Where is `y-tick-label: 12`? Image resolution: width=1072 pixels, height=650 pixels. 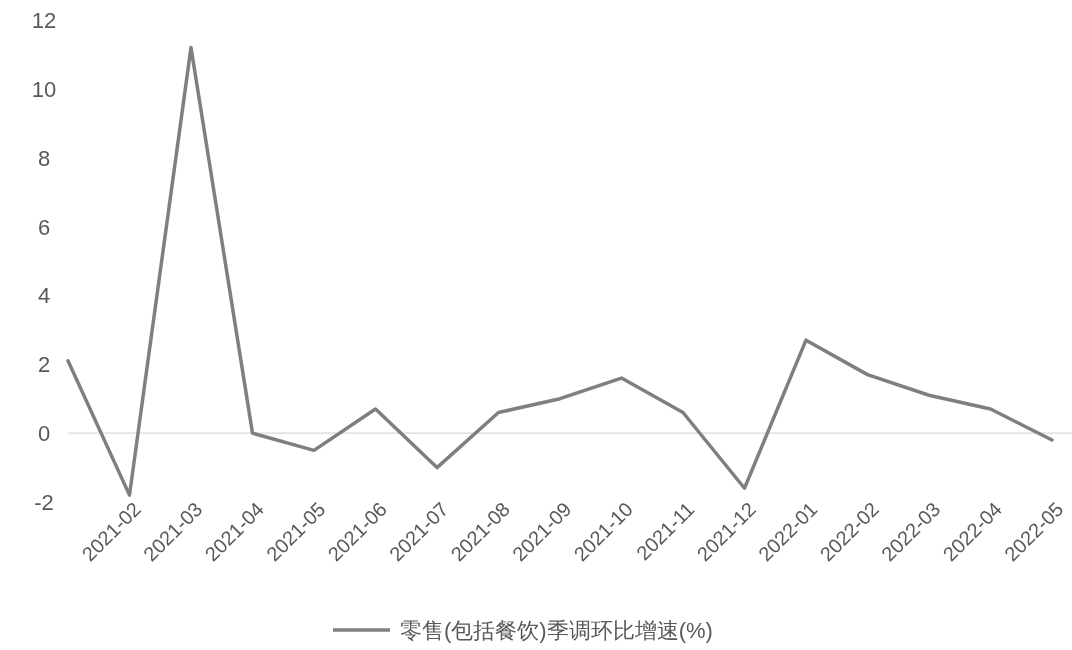
y-tick-label: 12 is located at coordinates (44, 20).